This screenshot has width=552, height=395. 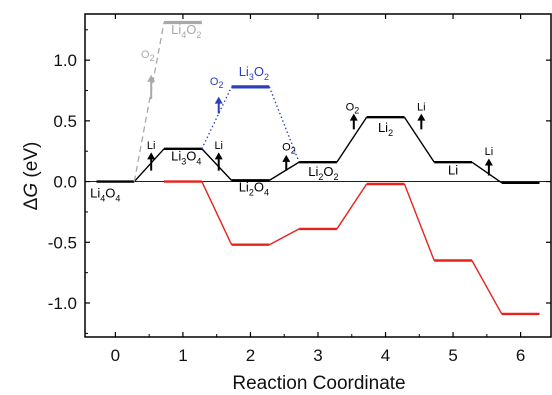 What do you see at coordinates (115, 355) in the screenshot?
I see `x-tick-label: 0` at bounding box center [115, 355].